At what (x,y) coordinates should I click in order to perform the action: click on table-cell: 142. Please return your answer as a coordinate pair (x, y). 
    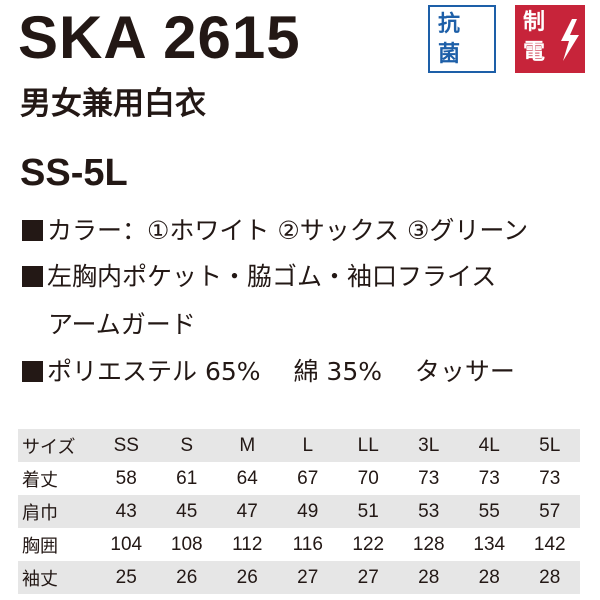
    Looking at the image, I should click on (549, 544).